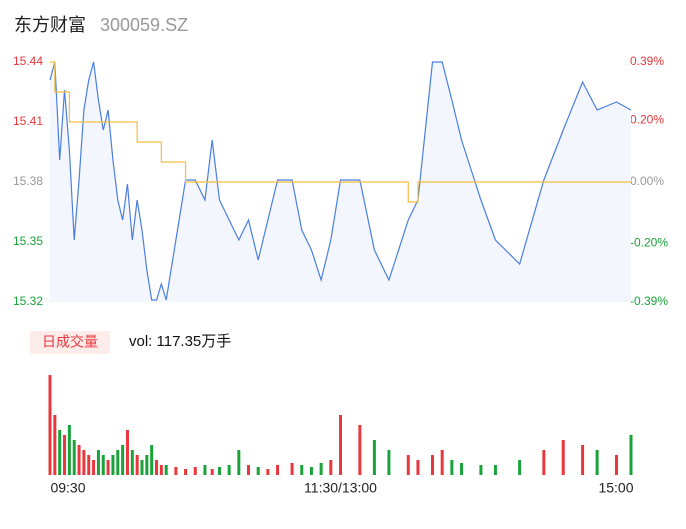 The width and height of the screenshot is (686, 529). What do you see at coordinates (340, 488) in the screenshot?
I see `x-tick-label: 11:30/13:00` at bounding box center [340, 488].